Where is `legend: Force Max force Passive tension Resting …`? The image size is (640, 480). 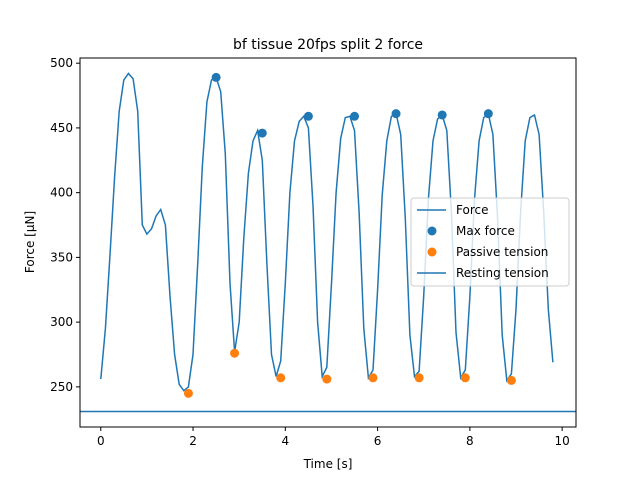
legend: Force Max force Passive tension Resting … is located at coordinates (490, 242).